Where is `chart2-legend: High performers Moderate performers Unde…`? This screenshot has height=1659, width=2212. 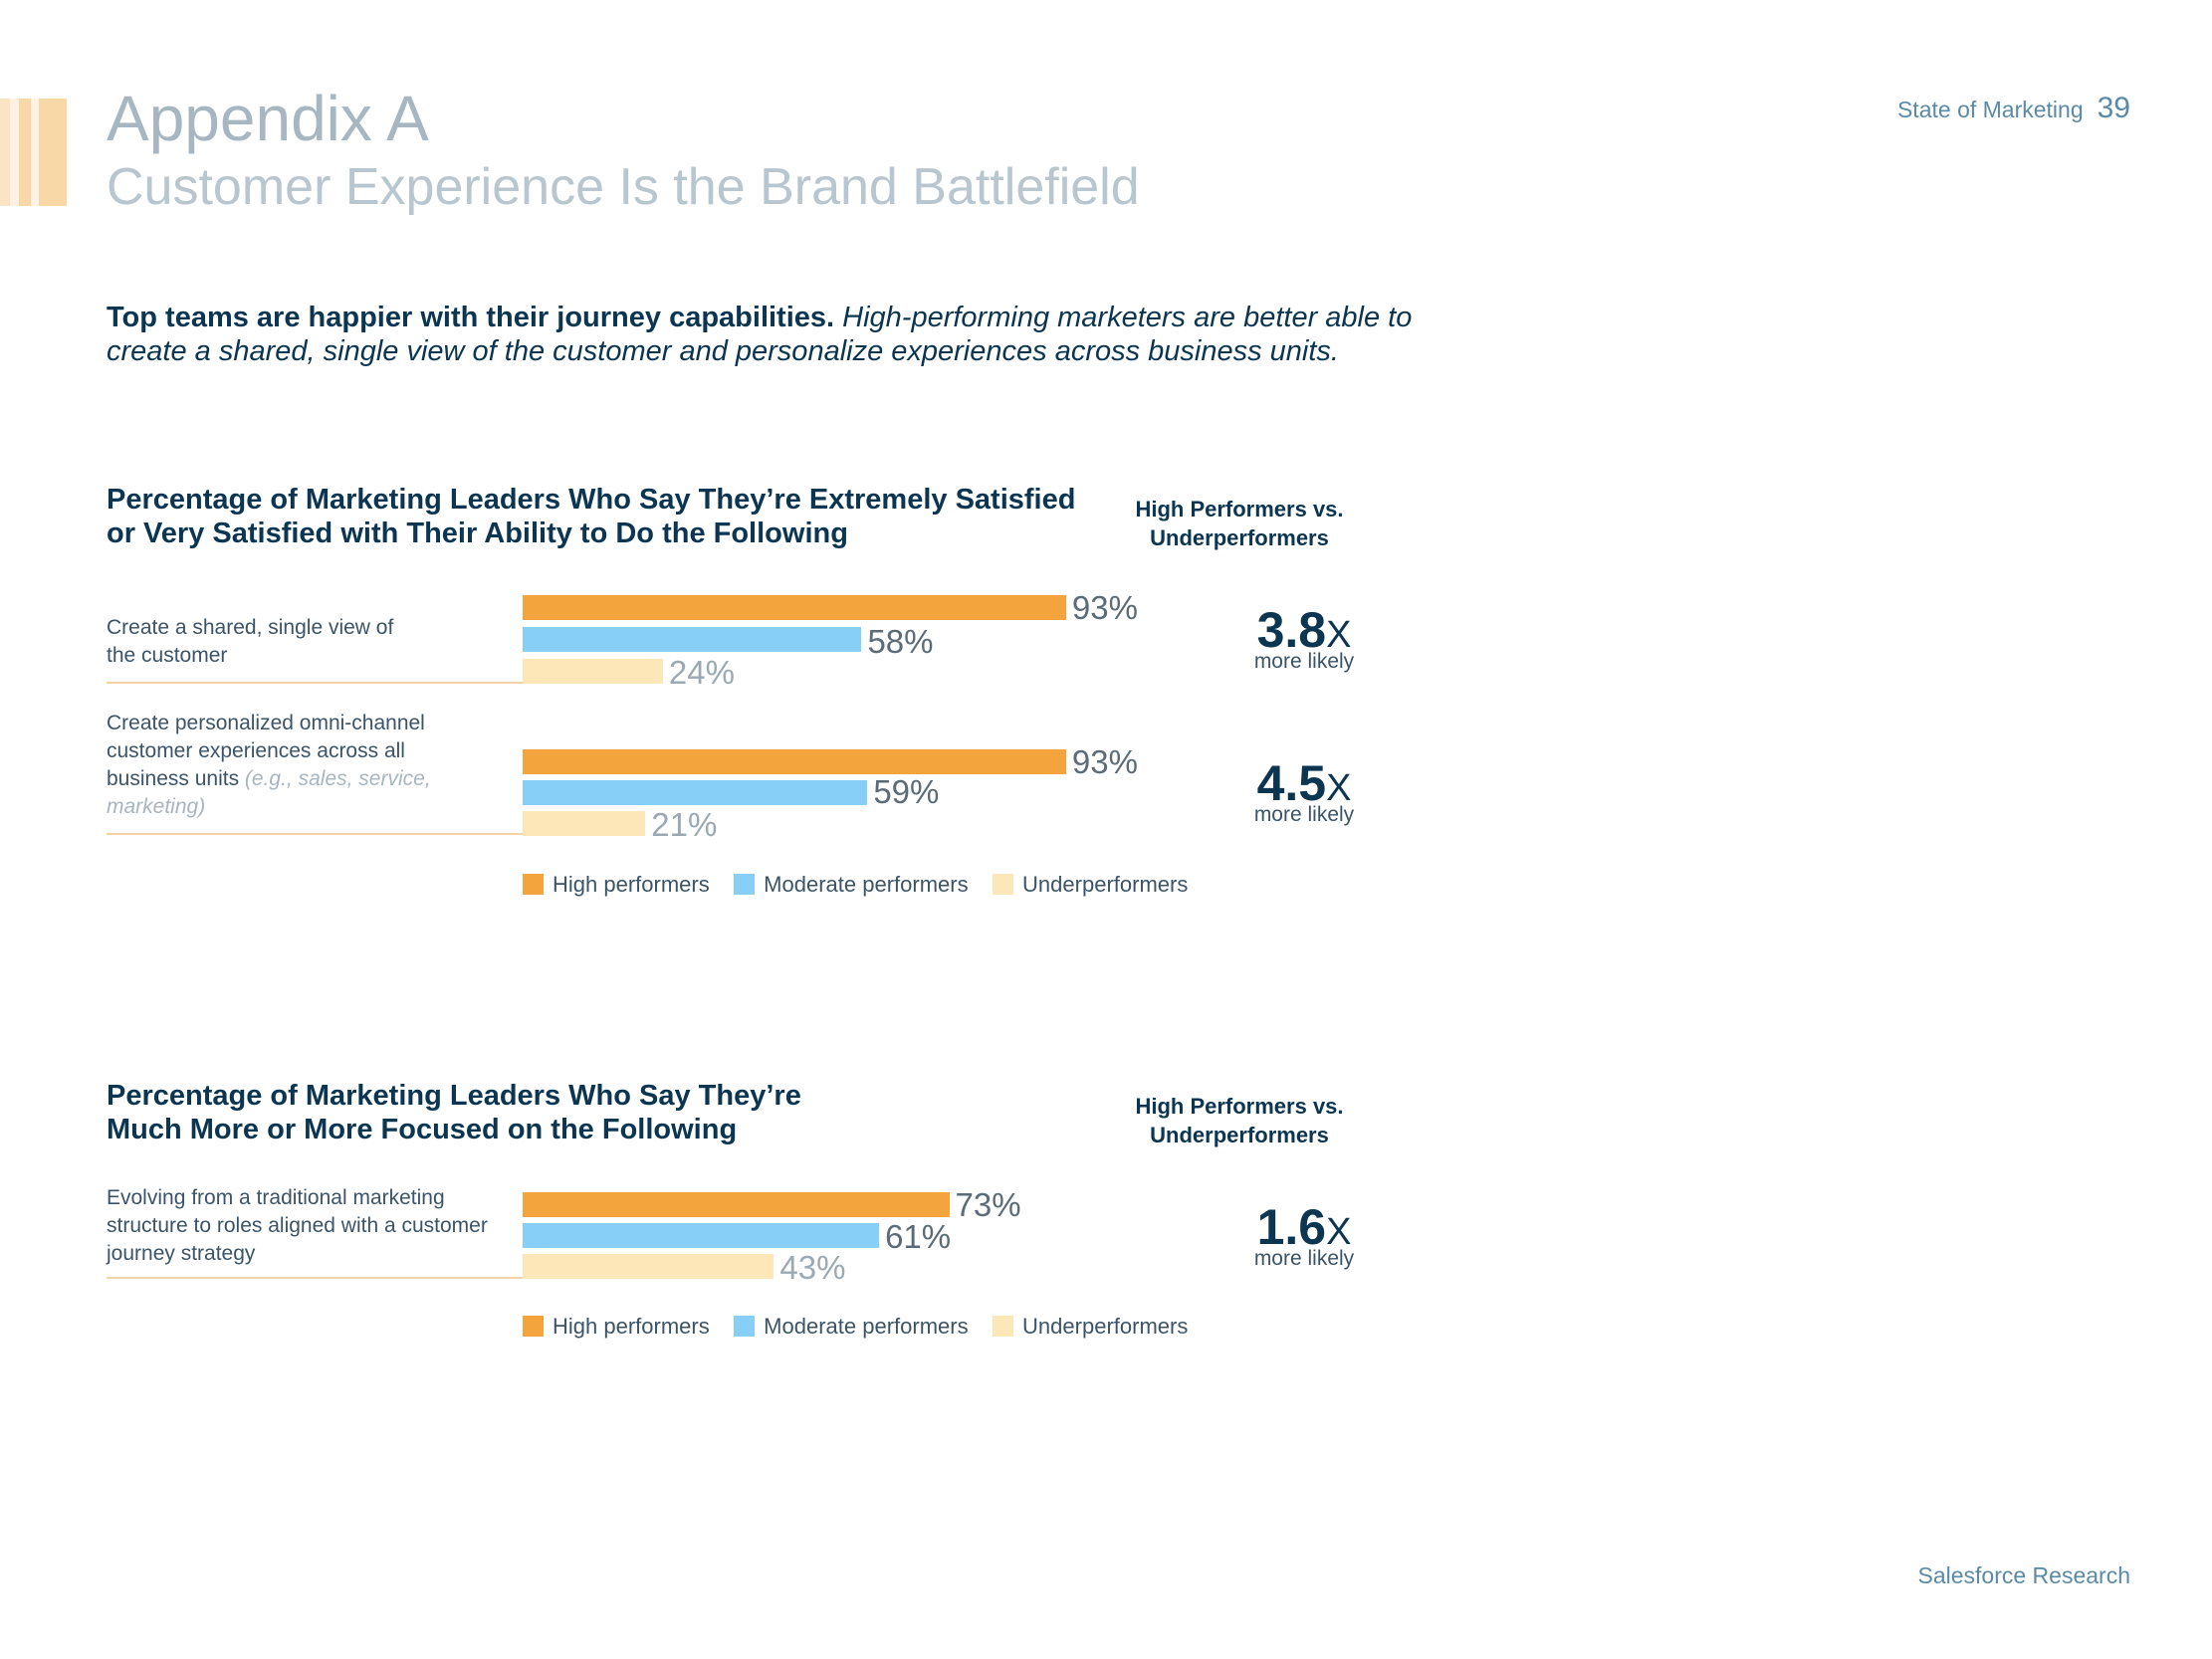 chart2-legend: High performers Moderate performers Unde… is located at coordinates (865, 1329).